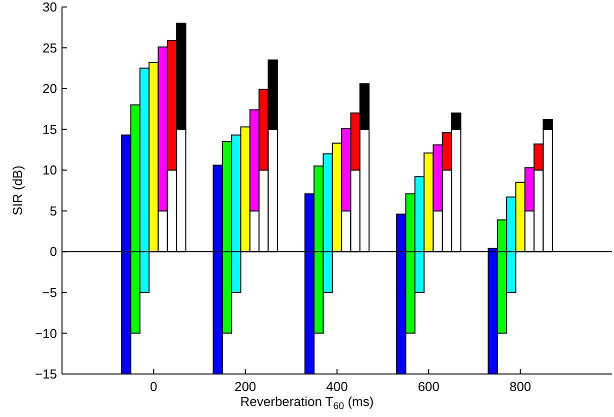 The width and height of the screenshot is (614, 417). I want to click on y-tick-label: 30, so click(49, 7).